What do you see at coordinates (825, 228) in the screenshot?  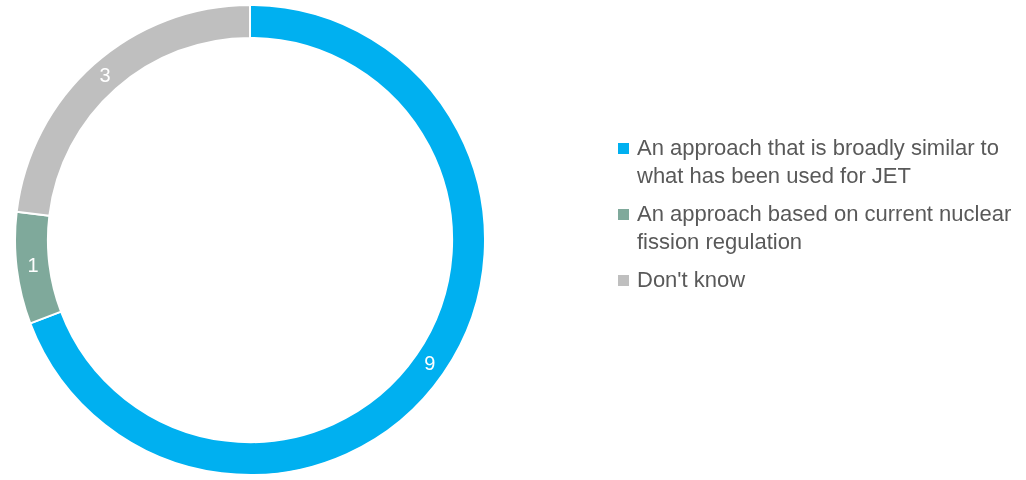 I see `legend-label: An approach based on current nuclear fission regulation` at bounding box center [825, 228].